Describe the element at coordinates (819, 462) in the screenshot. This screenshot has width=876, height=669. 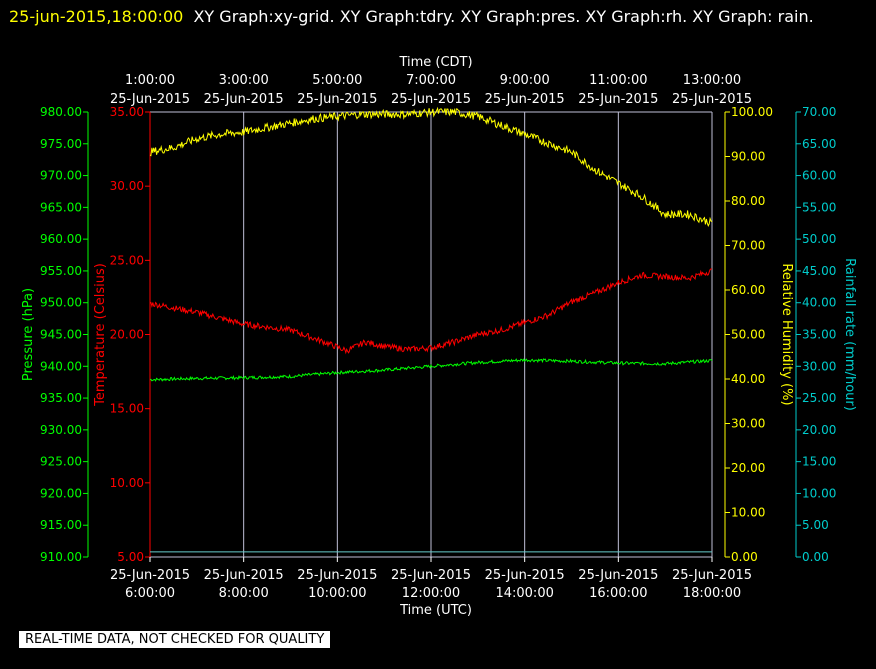
I see `rainfall-tick-label: 15.00` at that location.